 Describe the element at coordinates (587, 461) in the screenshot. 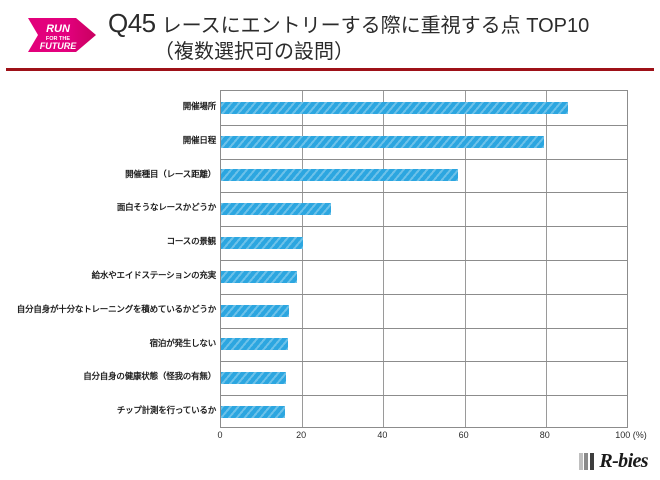

I see `rbies-bars-icon` at that location.